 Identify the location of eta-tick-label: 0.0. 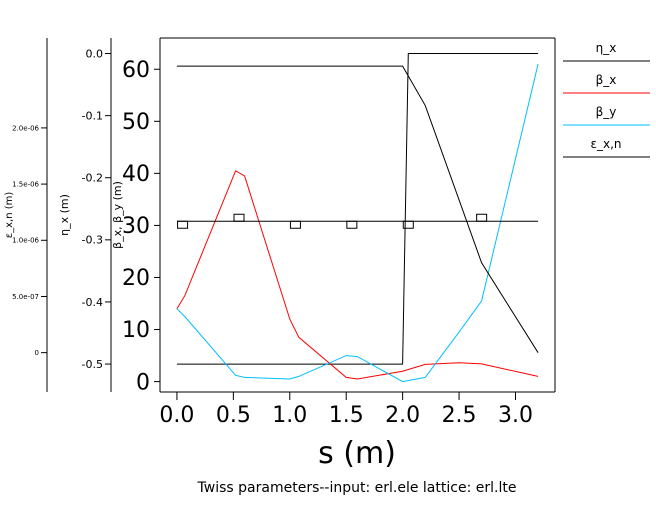
(95, 53).